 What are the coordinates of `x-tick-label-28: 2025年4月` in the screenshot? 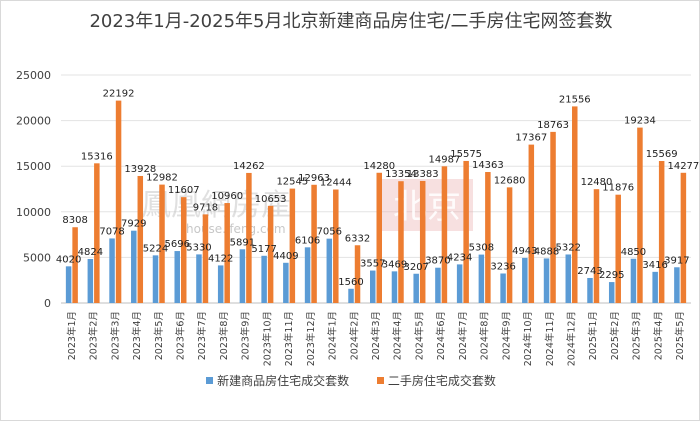 It's located at (658, 335).